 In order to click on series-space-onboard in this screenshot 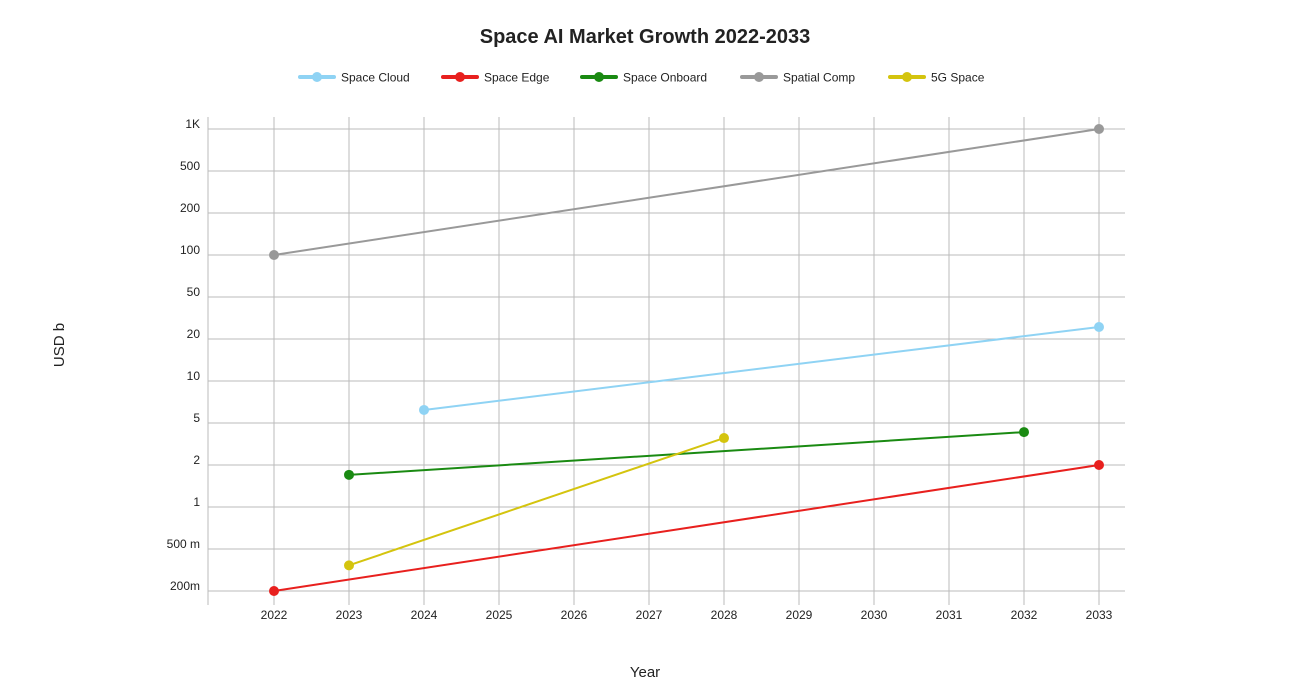, I will do `click(686, 453)`.